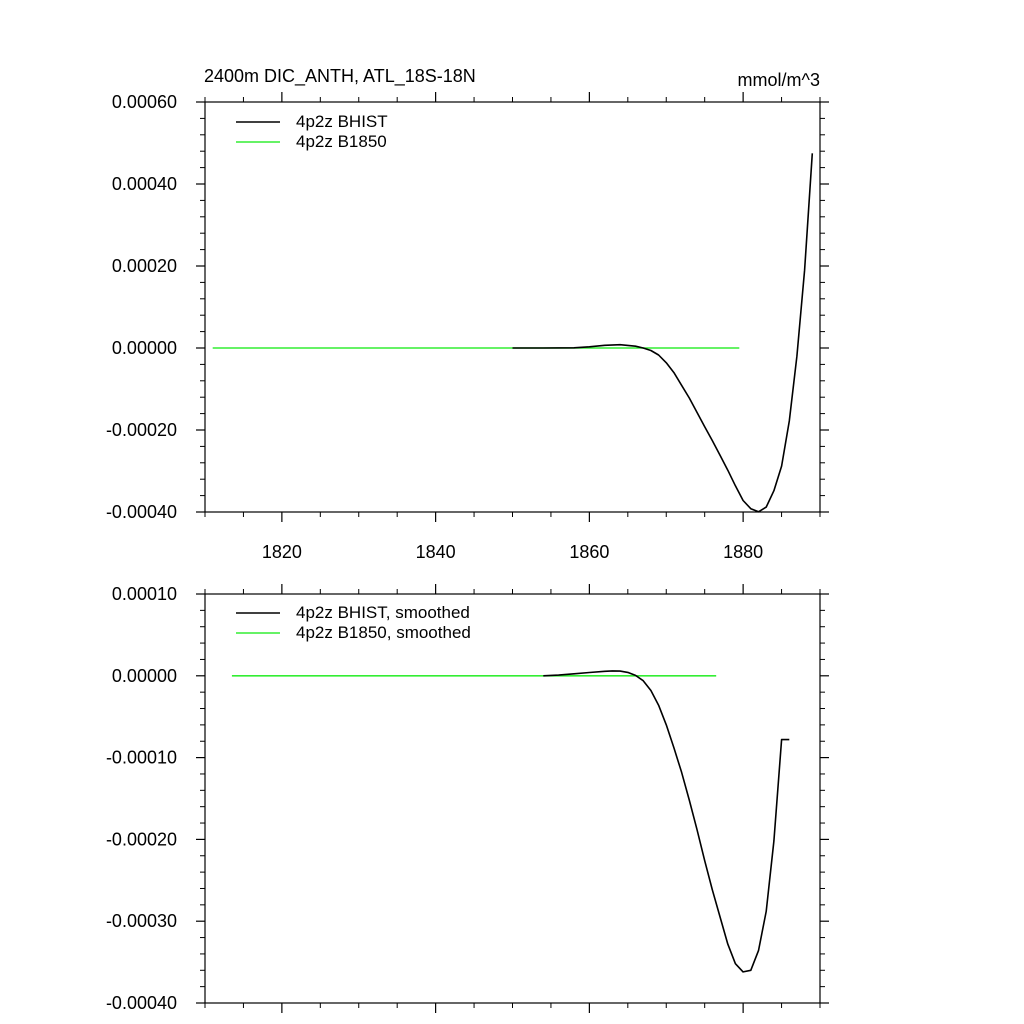 Image resolution: width=1024 pixels, height=1024 pixels. What do you see at coordinates (144, 594) in the screenshot?
I see `y-tick-label: 0.00010` at bounding box center [144, 594].